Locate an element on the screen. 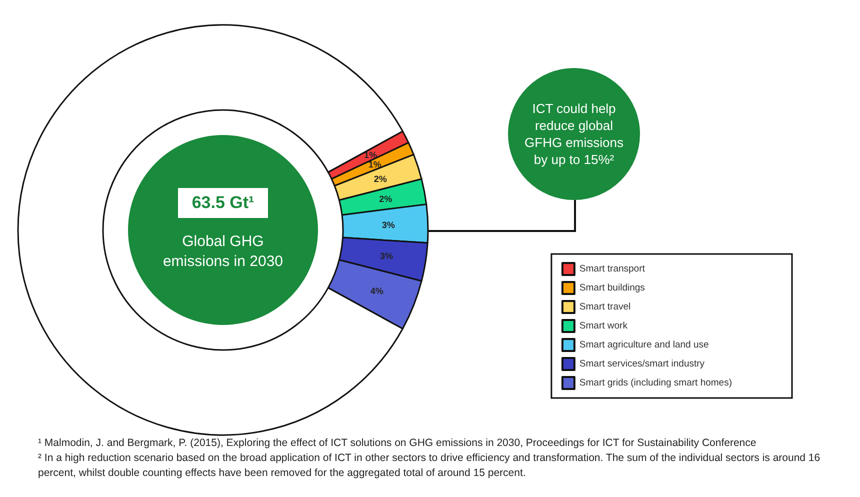 The image size is (860, 497). legend-label: Smart buildings is located at coordinates (612, 288).